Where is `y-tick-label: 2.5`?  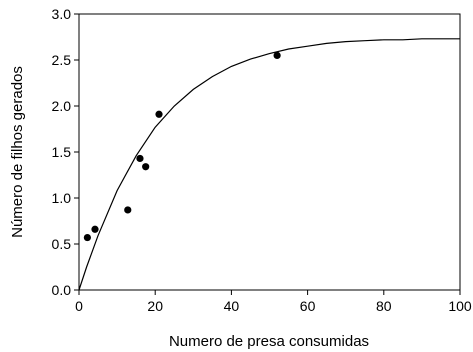
y-tick-label: 2.5 is located at coordinates (62, 60).